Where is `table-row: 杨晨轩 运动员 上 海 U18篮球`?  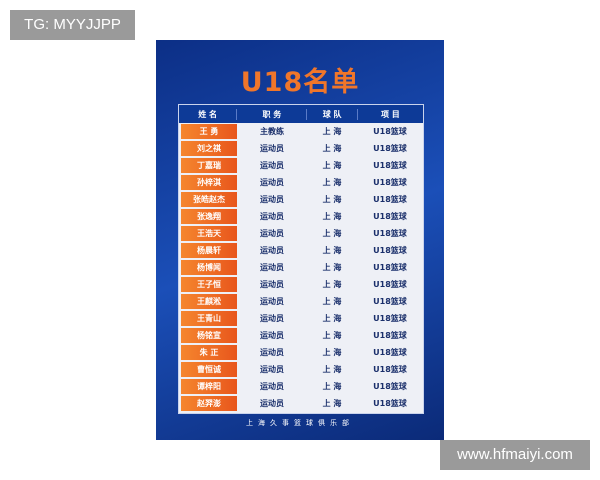
table-row: 杨晨轩 运动员 上 海 U18篮球 is located at coordinates (301, 250).